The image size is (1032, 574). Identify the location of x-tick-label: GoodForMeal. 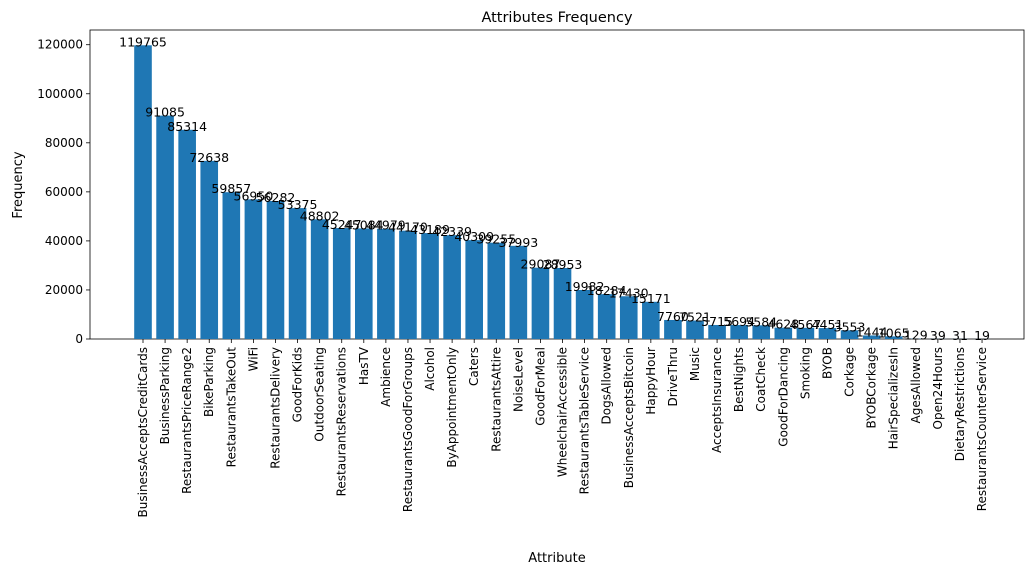
(540, 386).